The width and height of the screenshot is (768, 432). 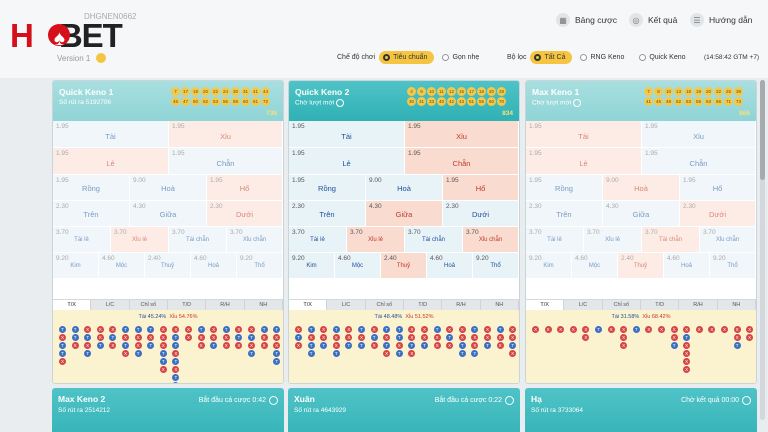 I want to click on mode-compact-radio: Gọn nhẹ, so click(x=462, y=57).